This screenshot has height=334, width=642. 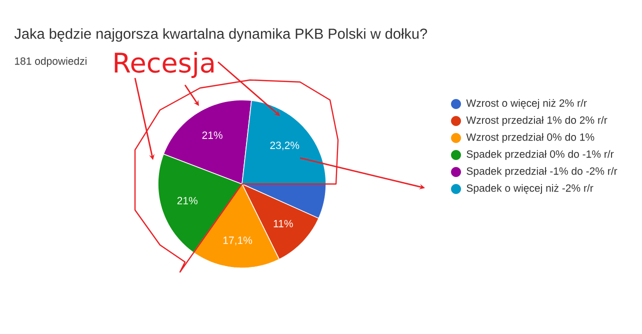 What do you see at coordinates (285, 146) in the screenshot?
I see `data-label: 23,2%` at bounding box center [285, 146].